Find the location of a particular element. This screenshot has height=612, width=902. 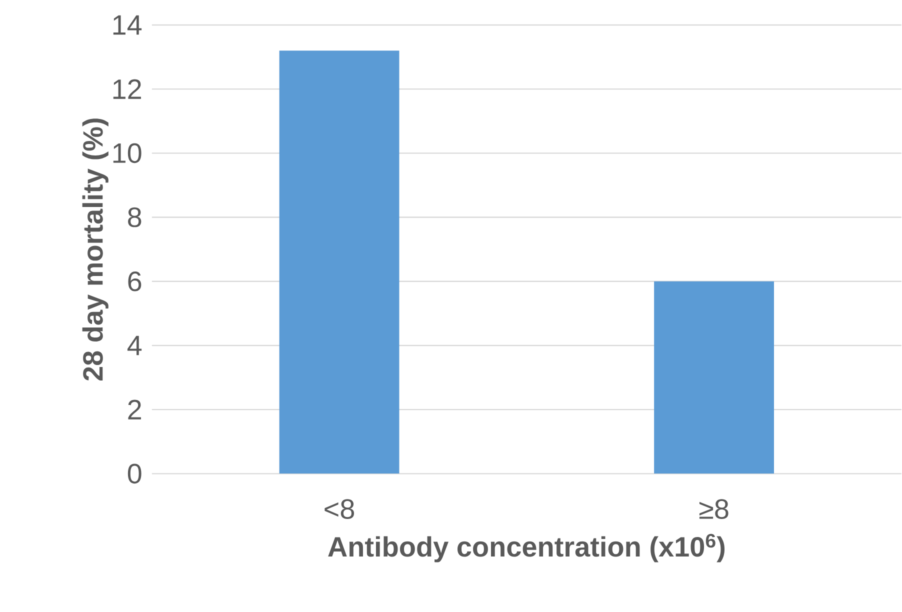

y-tick-label: 0 is located at coordinates (135, 474).